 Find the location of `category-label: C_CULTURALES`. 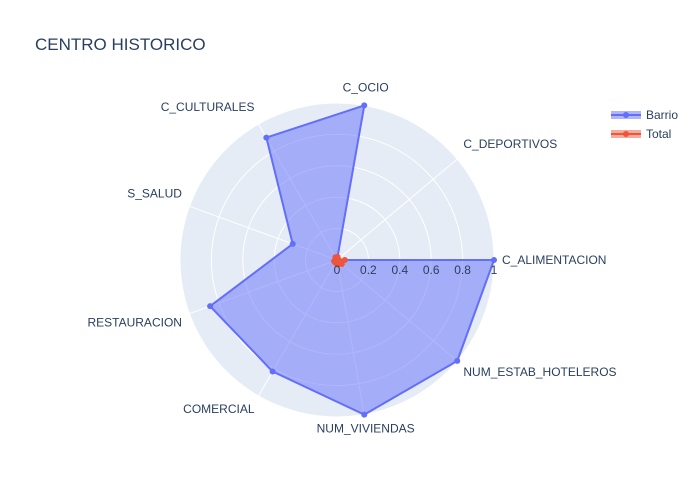

category-label: C_CULTURALES is located at coordinates (208, 107).